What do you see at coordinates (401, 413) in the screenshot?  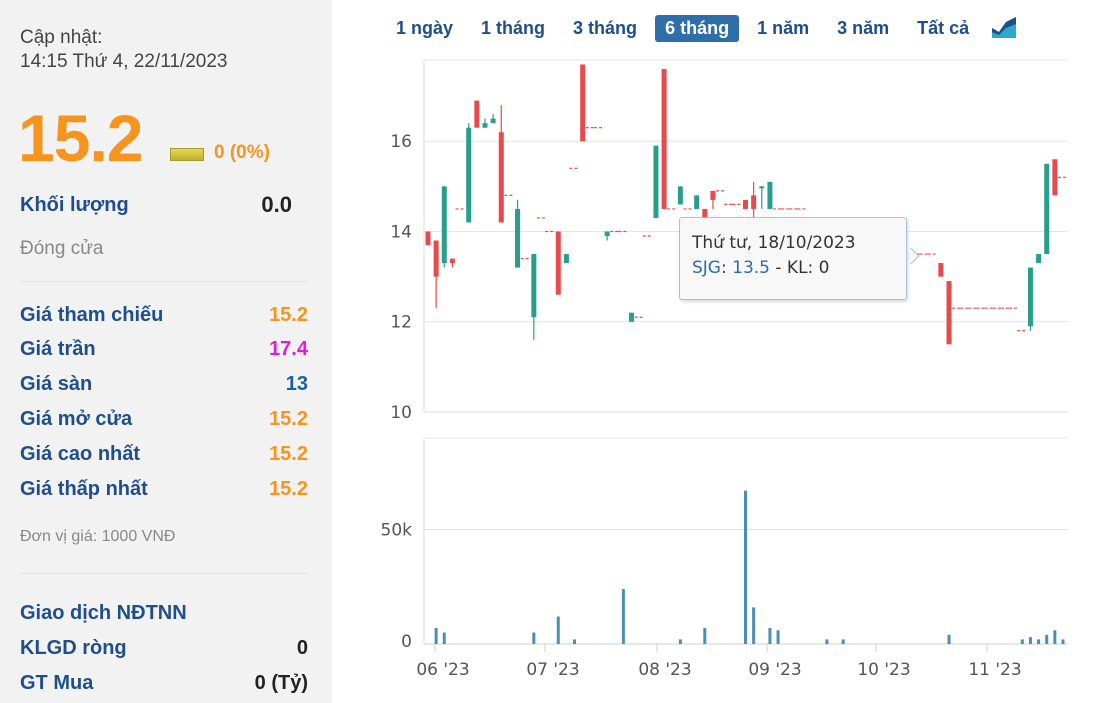 I see `price-tick-label: 10` at bounding box center [401, 413].